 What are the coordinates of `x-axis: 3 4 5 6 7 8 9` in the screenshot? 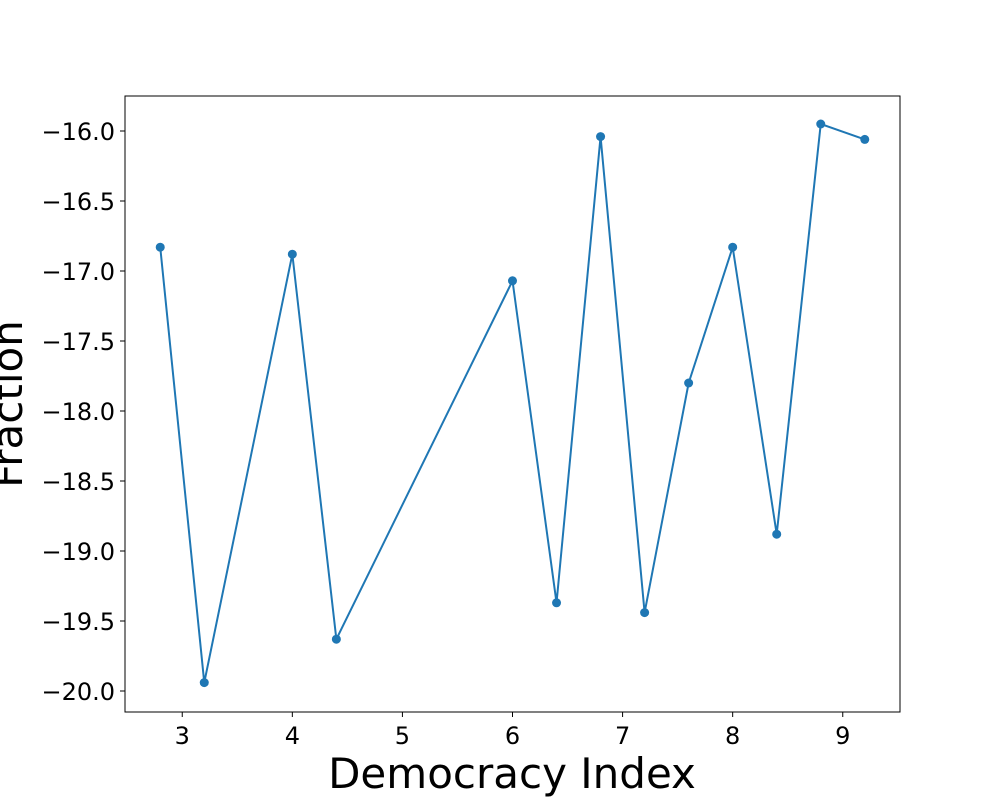 It's located at (512, 731).